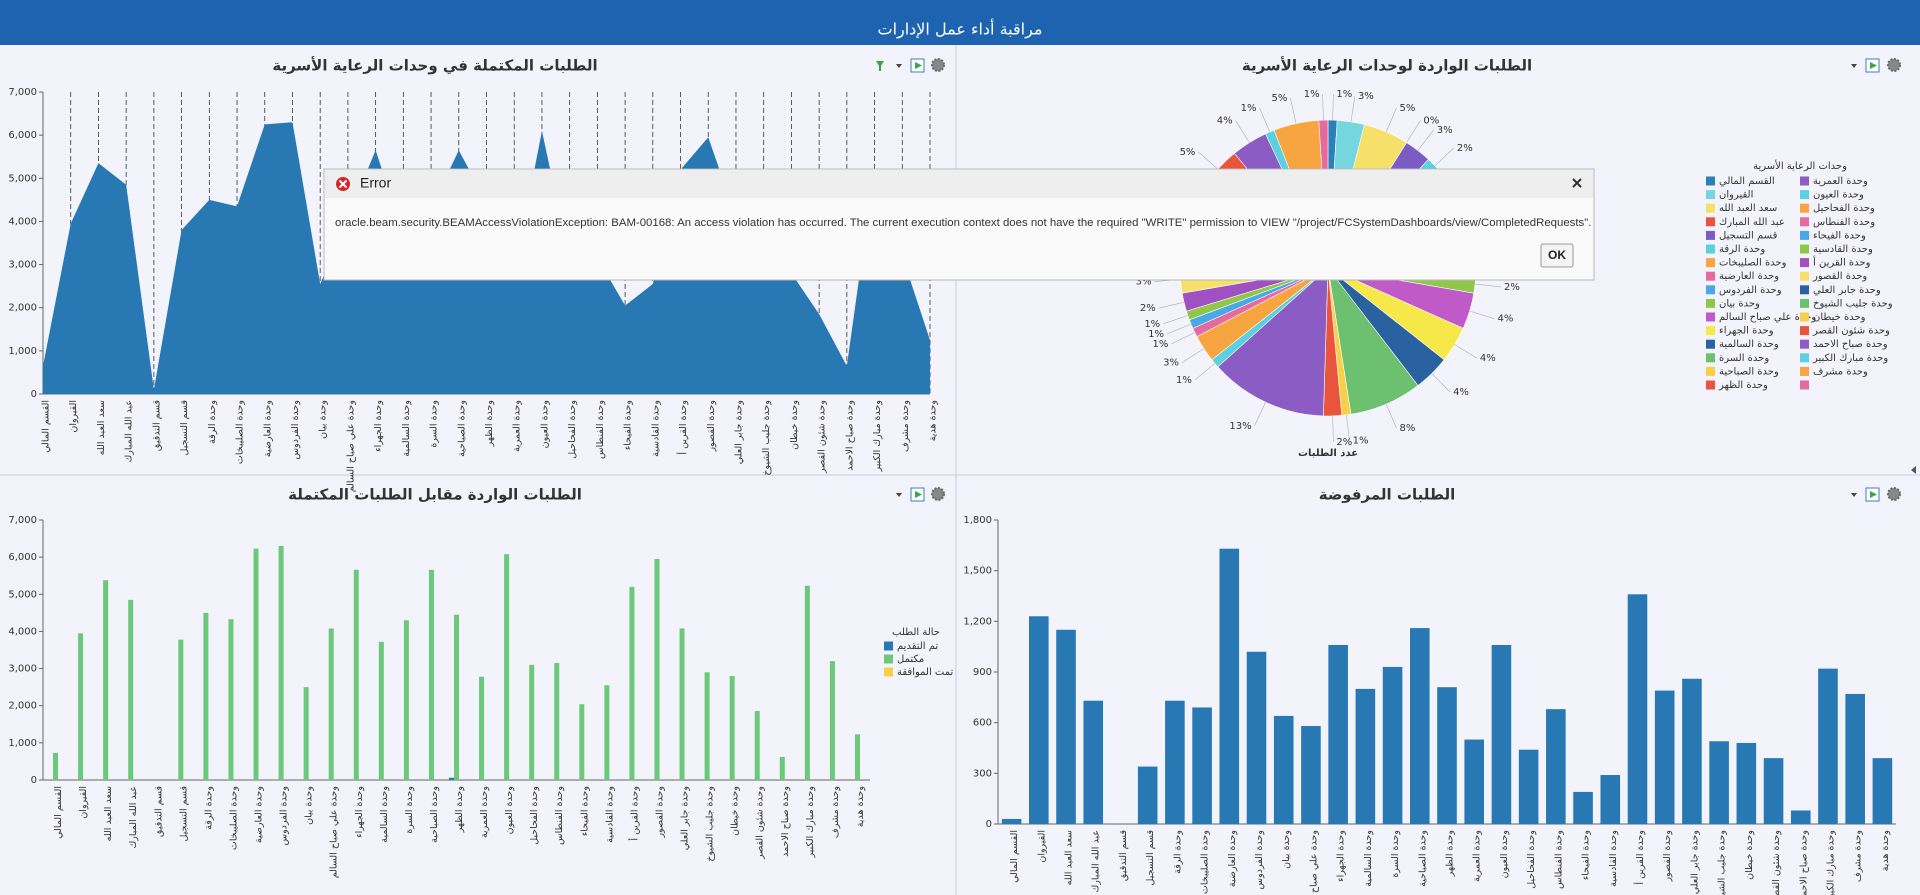 The width and height of the screenshot is (1920, 895). Describe the element at coordinates (1123, 855) in the screenshot. I see `x-tick-label: قسم التدقيق` at that location.